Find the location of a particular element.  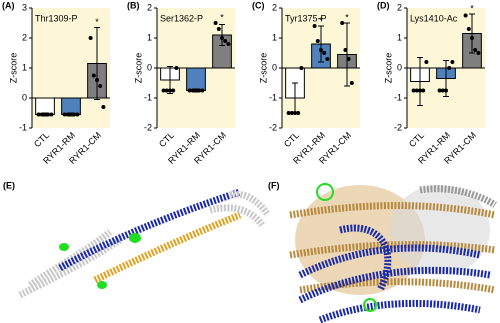

y-tick-label: 3 is located at coordinates (24, 7).